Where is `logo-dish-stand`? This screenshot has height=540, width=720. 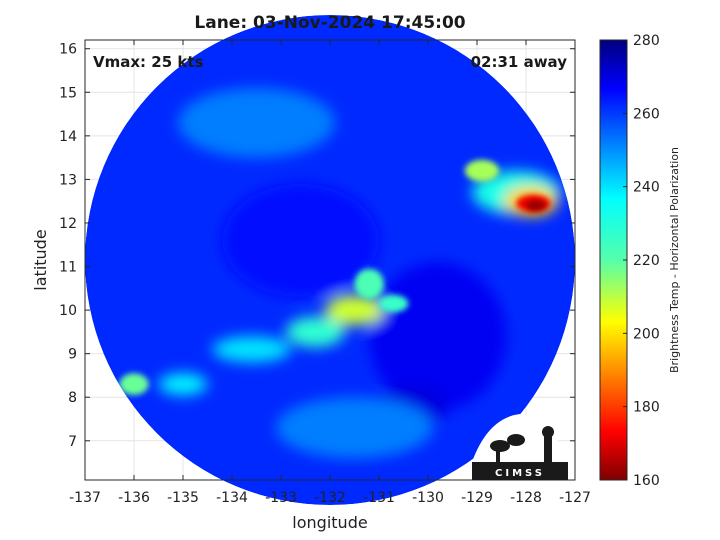 logo-dish-stand is located at coordinates (498, 455).